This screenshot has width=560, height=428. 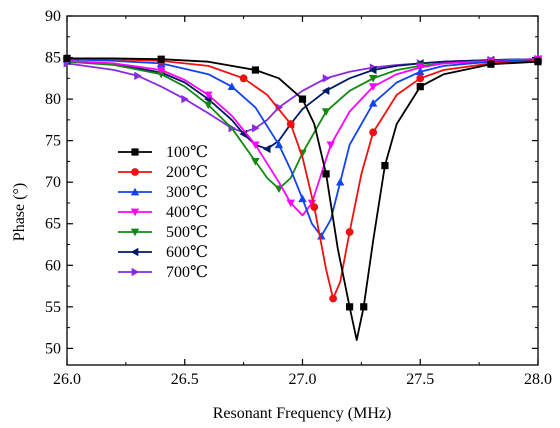 What do you see at coordinates (302, 413) in the screenshot?
I see `x-axis-title: Resonant Frequency (MHz)` at bounding box center [302, 413].